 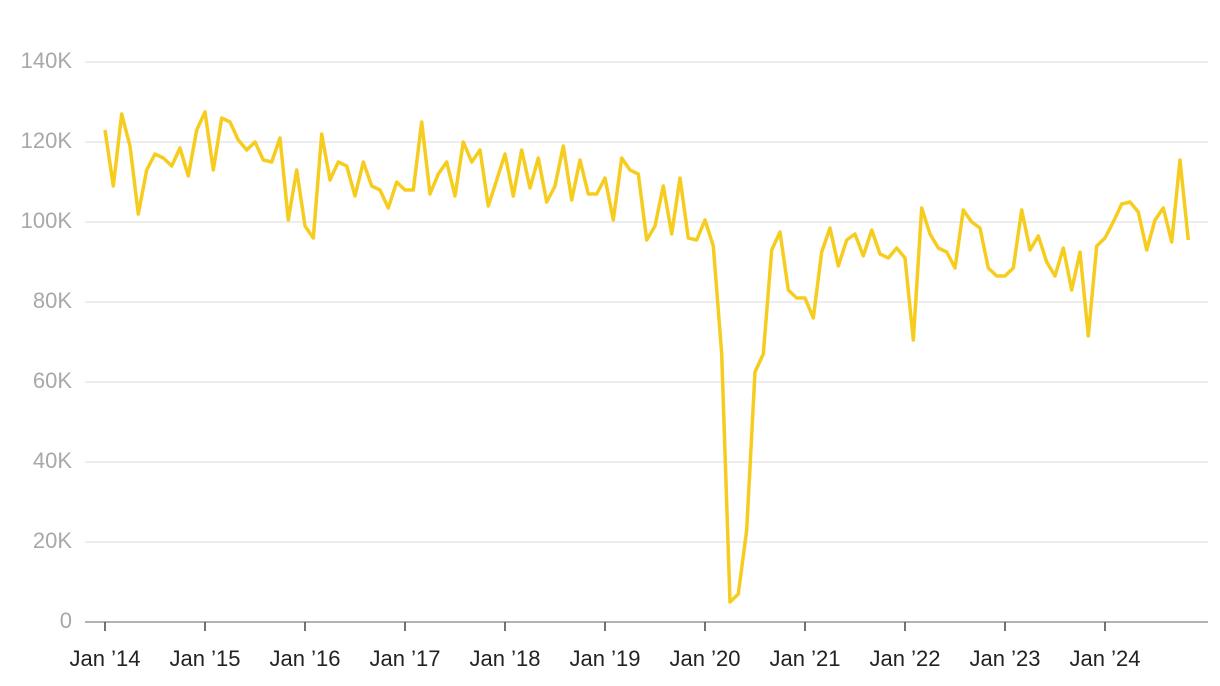 What do you see at coordinates (705, 658) in the screenshot?
I see `x-tick-label: Jan ’20` at bounding box center [705, 658].